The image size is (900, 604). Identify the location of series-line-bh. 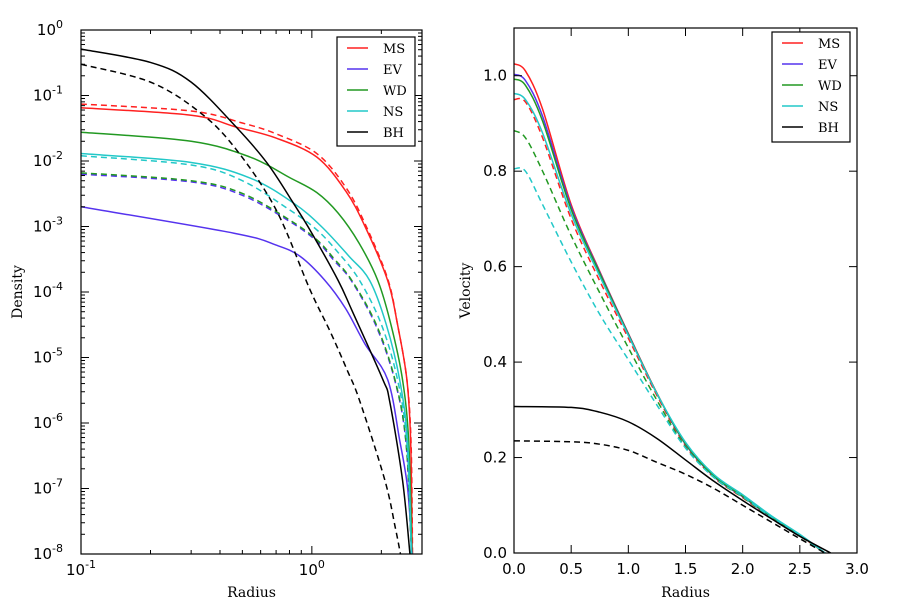
(673, 479).